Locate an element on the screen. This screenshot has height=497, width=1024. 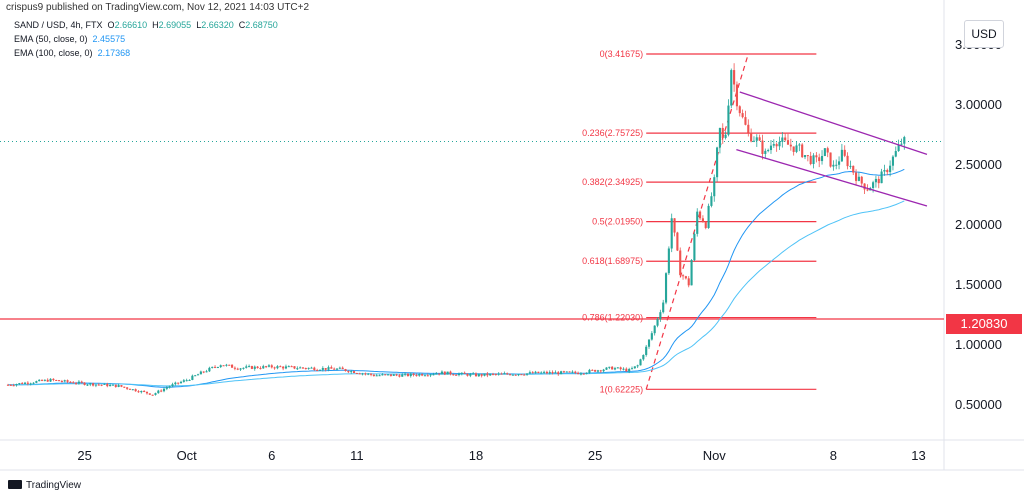
close-label: C is located at coordinates (242, 25).